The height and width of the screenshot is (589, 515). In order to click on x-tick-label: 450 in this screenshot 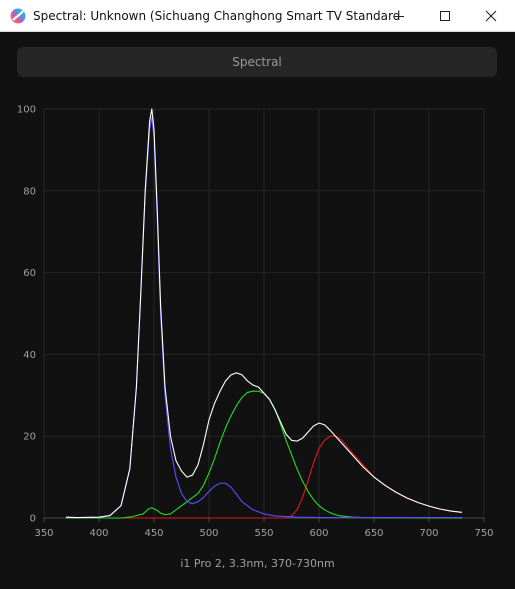, I will do `click(153, 533)`.